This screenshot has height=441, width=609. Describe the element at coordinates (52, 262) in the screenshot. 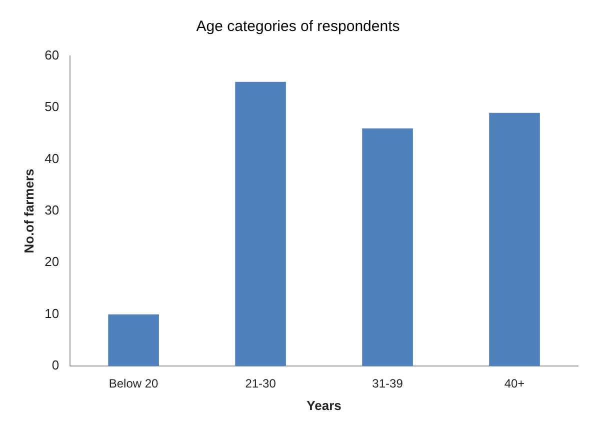

I see `y-tick-label: 20` at that location.